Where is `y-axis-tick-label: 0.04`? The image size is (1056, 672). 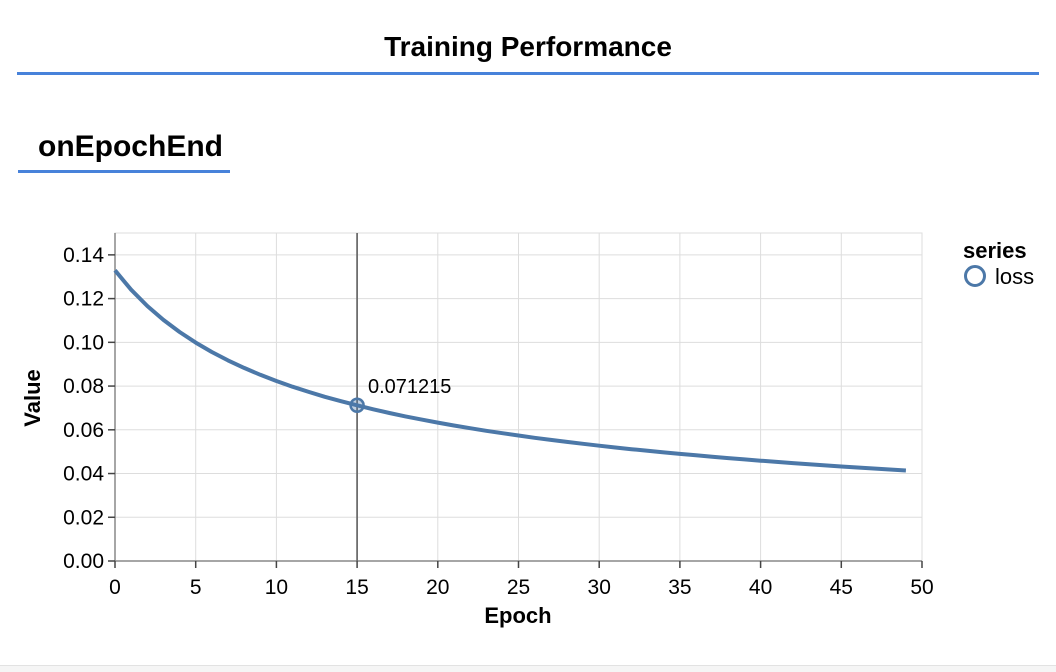
y-axis-tick-label: 0.04 is located at coordinates (83, 474).